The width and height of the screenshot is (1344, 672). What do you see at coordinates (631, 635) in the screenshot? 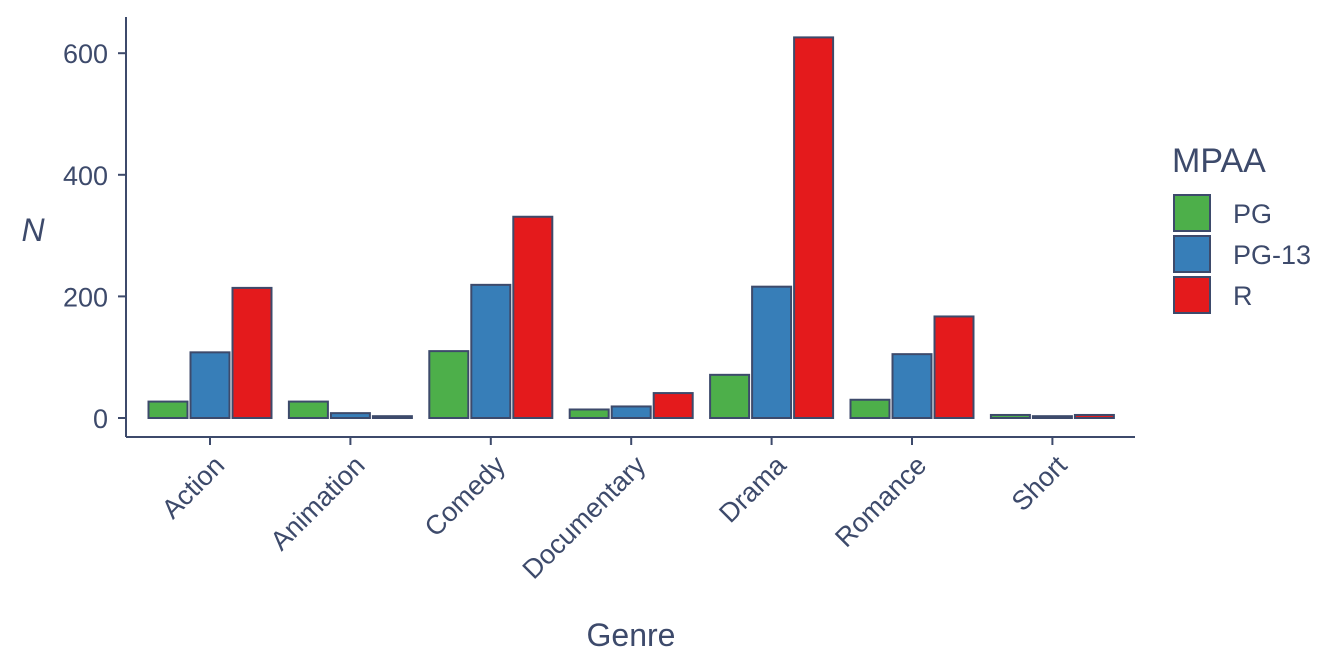
I see `x-axis-title: Genre` at bounding box center [631, 635].